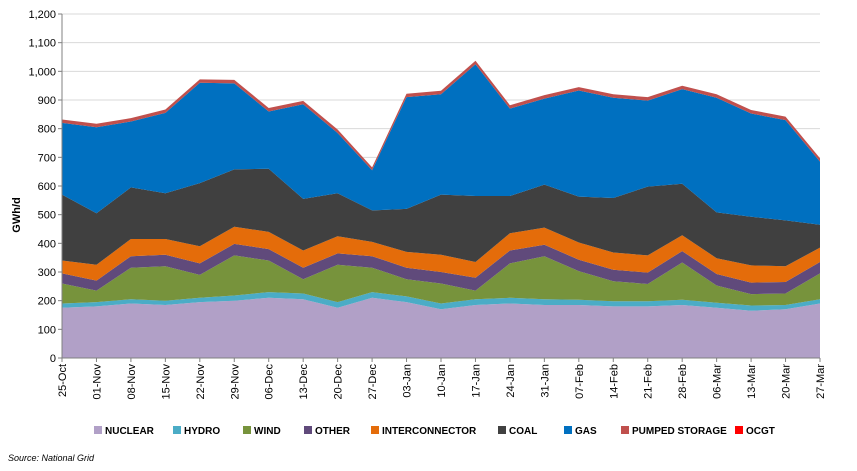 This screenshot has width=857, height=471. Describe the element at coordinates (132, 382) in the screenshot. I see `x-tick-label: 08-Nov` at that location.